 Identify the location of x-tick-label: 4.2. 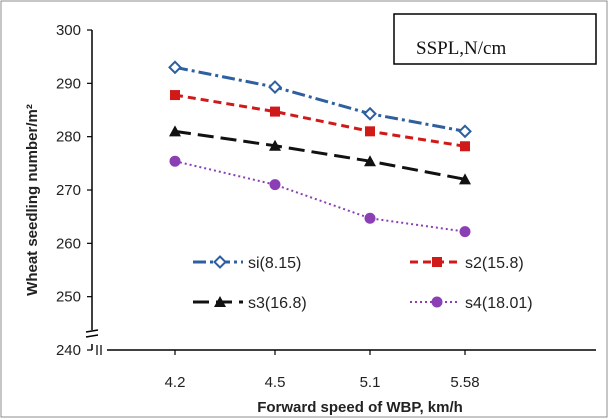
(175, 382).